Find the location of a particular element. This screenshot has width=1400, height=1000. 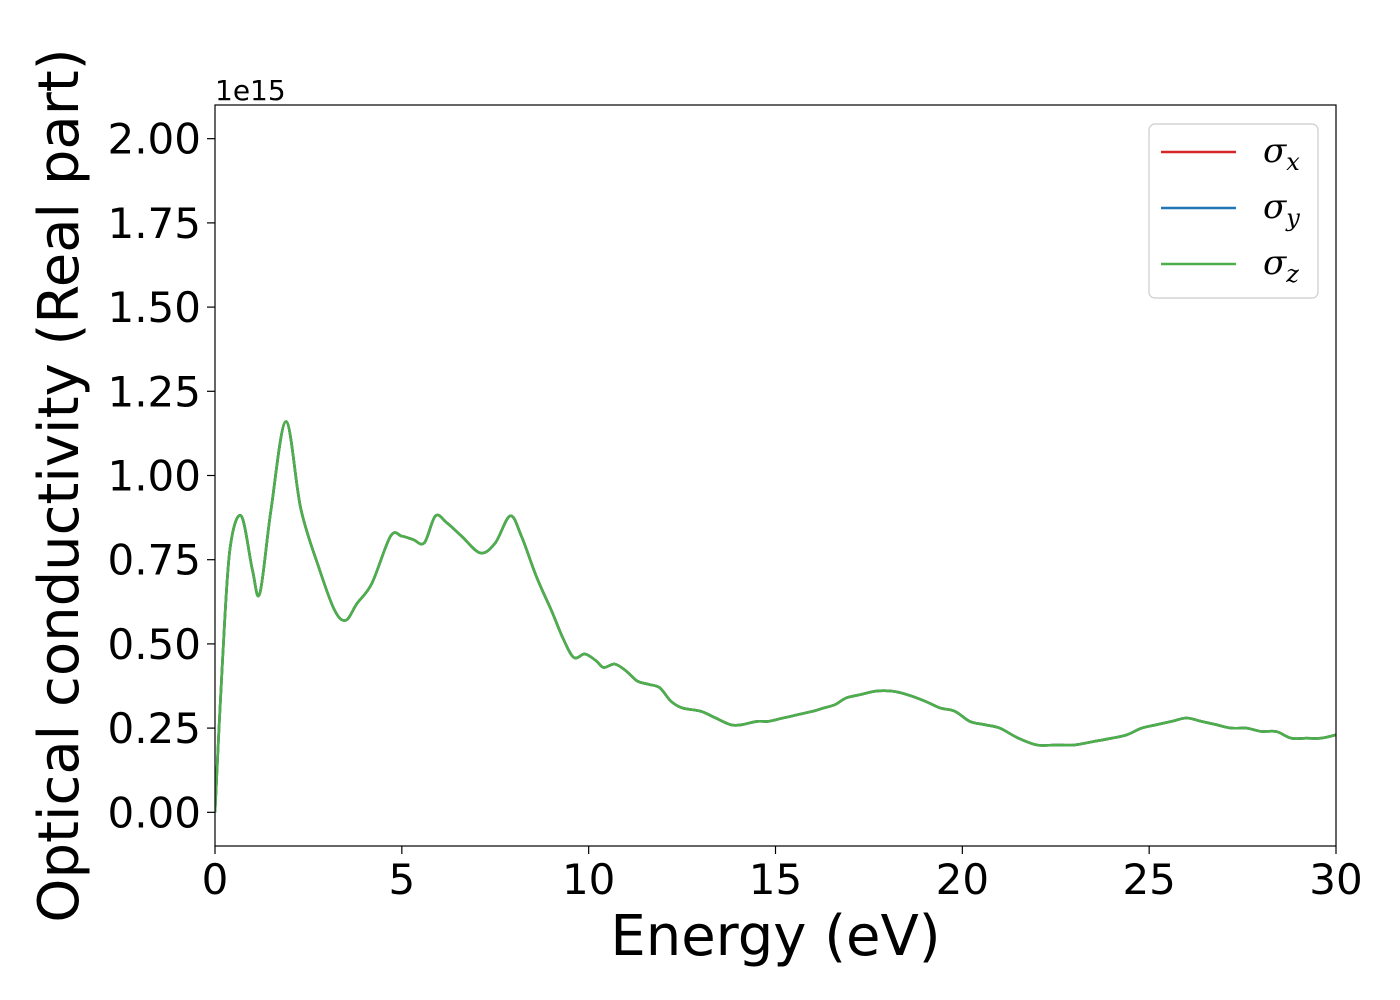

legend-label-sigma-z: σz is located at coordinates (1281, 265).